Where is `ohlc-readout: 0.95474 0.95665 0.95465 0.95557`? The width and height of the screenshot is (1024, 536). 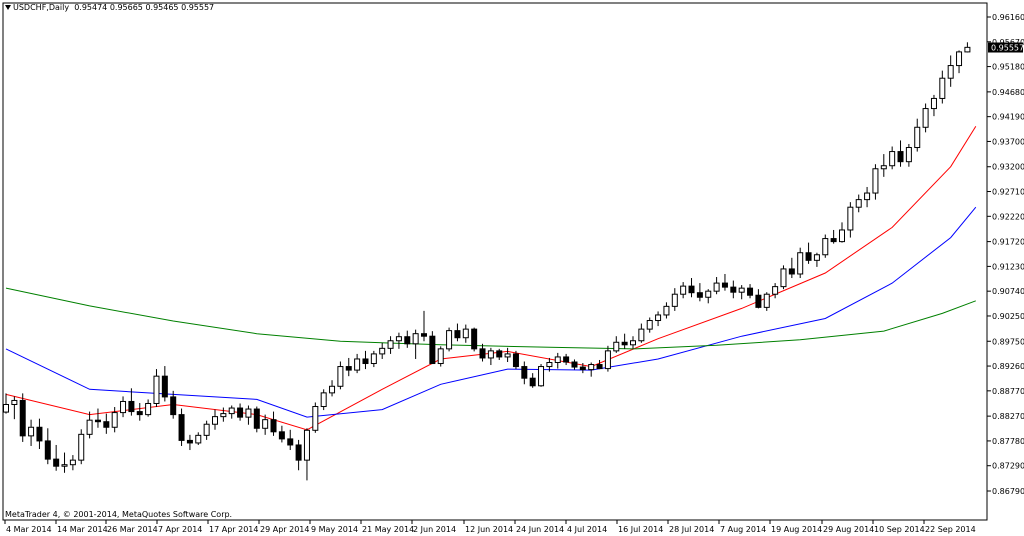
ohlc-readout: 0.95474 0.95665 0.95465 0.95557 is located at coordinates (144, 7).